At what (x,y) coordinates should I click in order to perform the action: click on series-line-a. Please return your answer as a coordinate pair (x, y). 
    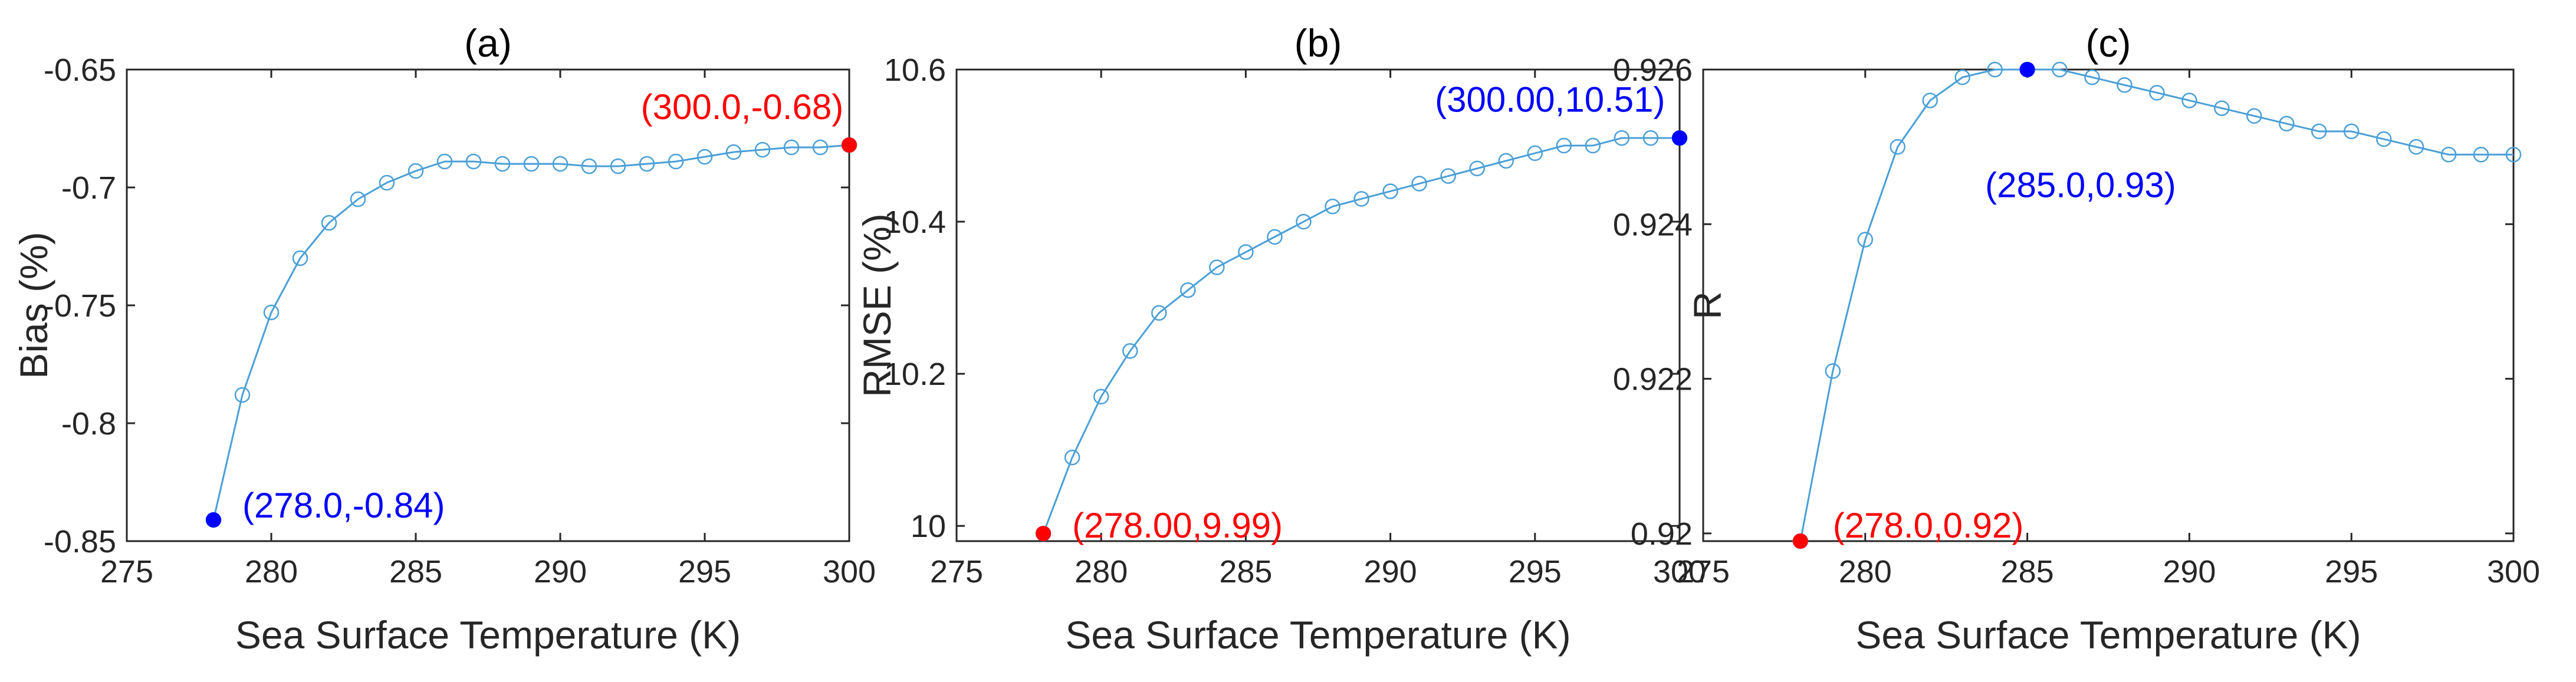
    Looking at the image, I should click on (531, 332).